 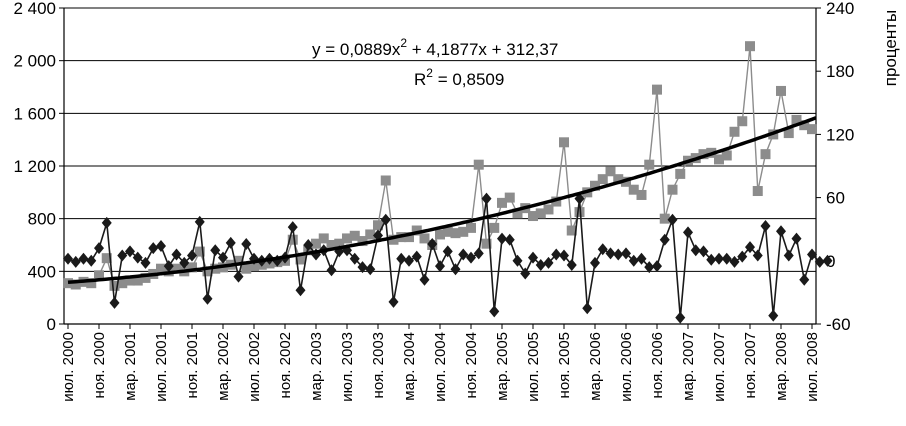 What do you see at coordinates (161, 367) in the screenshot?
I see `x-tick-label: июл. 2001` at bounding box center [161, 367].